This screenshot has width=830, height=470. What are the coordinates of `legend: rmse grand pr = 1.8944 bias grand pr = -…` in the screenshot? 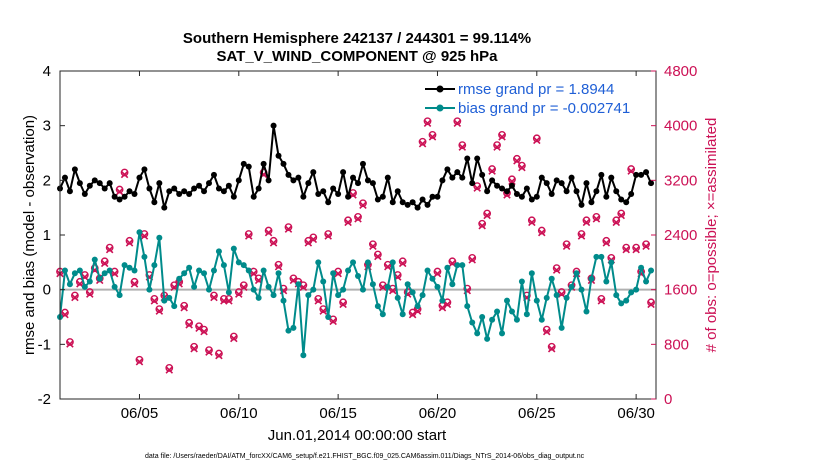 It's located at (527, 99).